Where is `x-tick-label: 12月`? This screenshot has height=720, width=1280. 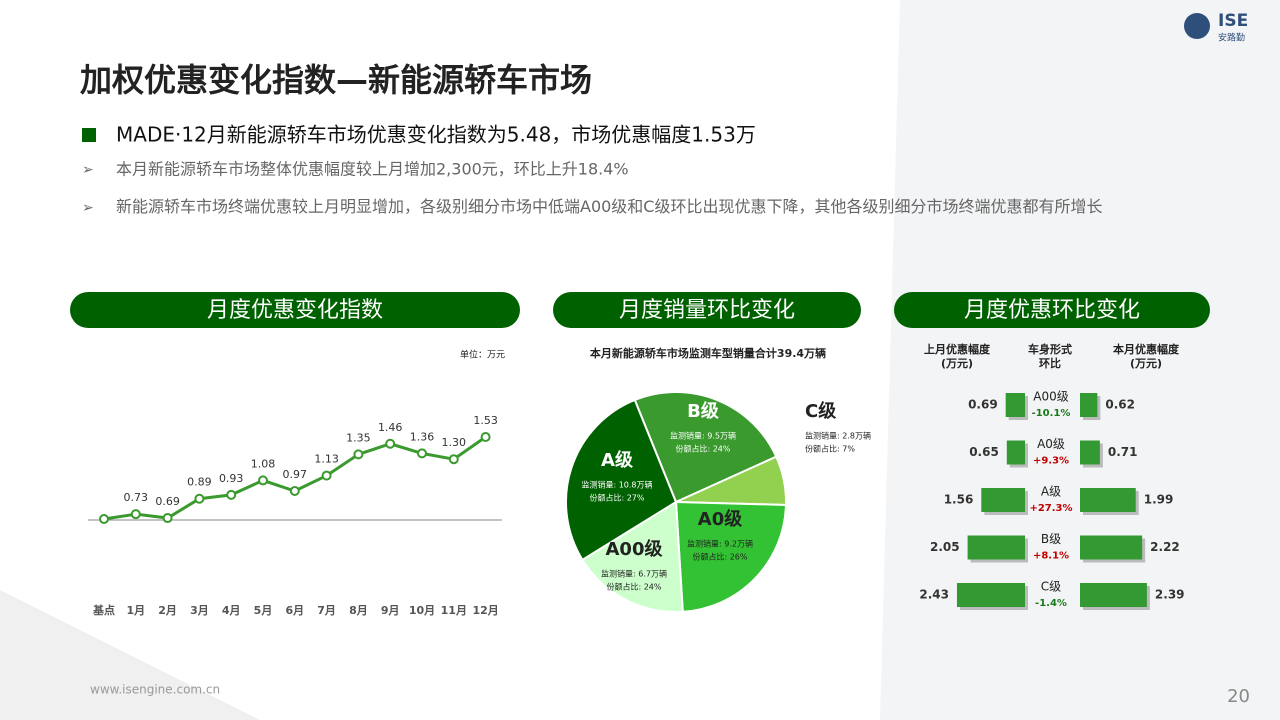
x-tick-label: 12月 is located at coordinates (485, 610).